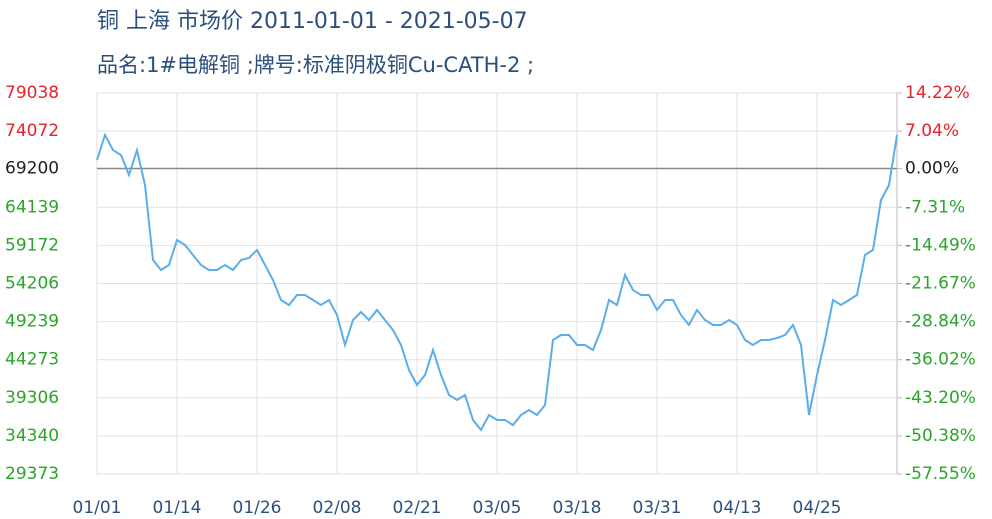 The height and width of the screenshot is (519, 992). What do you see at coordinates (940, 436) in the screenshot?
I see `y2-tick-label: -50.38%` at bounding box center [940, 436].